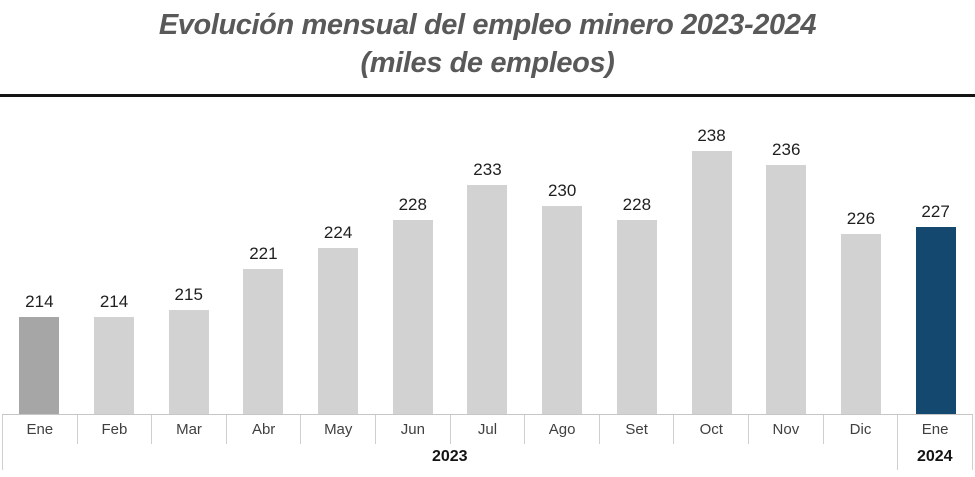 This screenshot has height=477, width=975. What do you see at coordinates (935, 211) in the screenshot?
I see `bar-value-label: 227` at bounding box center [935, 211].